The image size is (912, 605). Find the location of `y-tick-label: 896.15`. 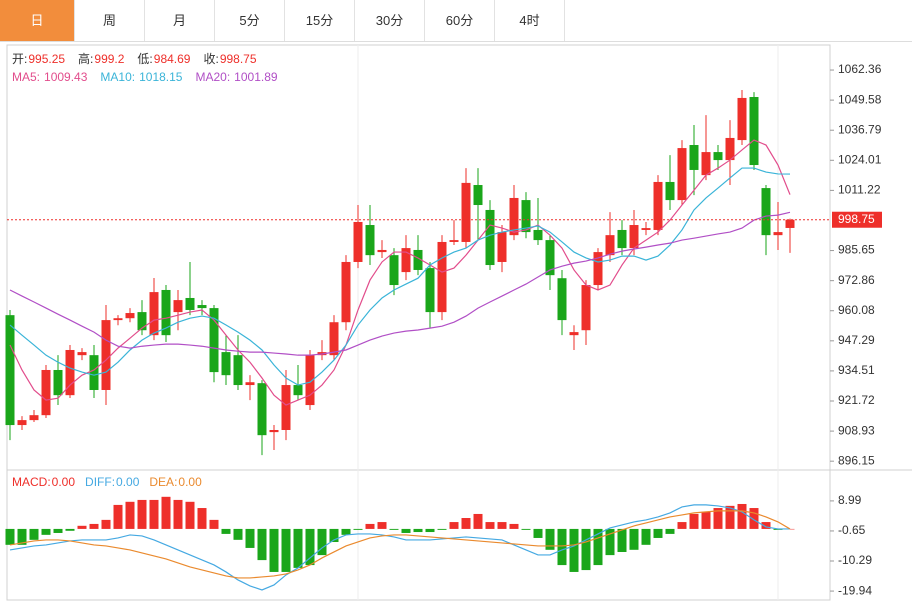

y-tick-label: 896.15 is located at coordinates (856, 460).